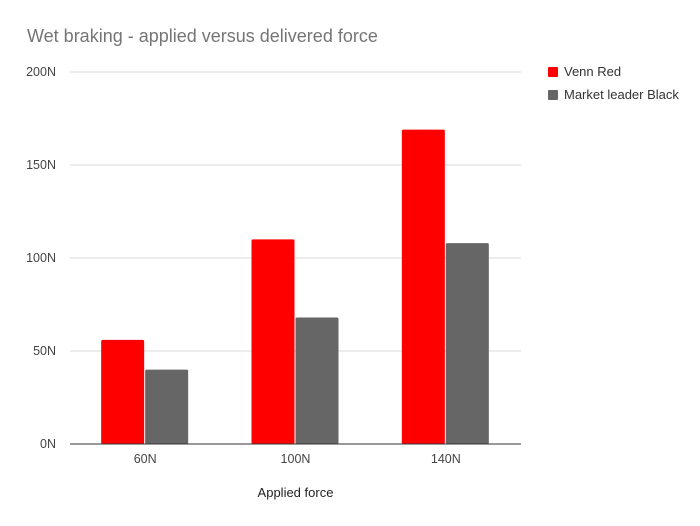  What do you see at coordinates (123, 391) in the screenshot?
I see `bar-venn-red-60n` at bounding box center [123, 391].